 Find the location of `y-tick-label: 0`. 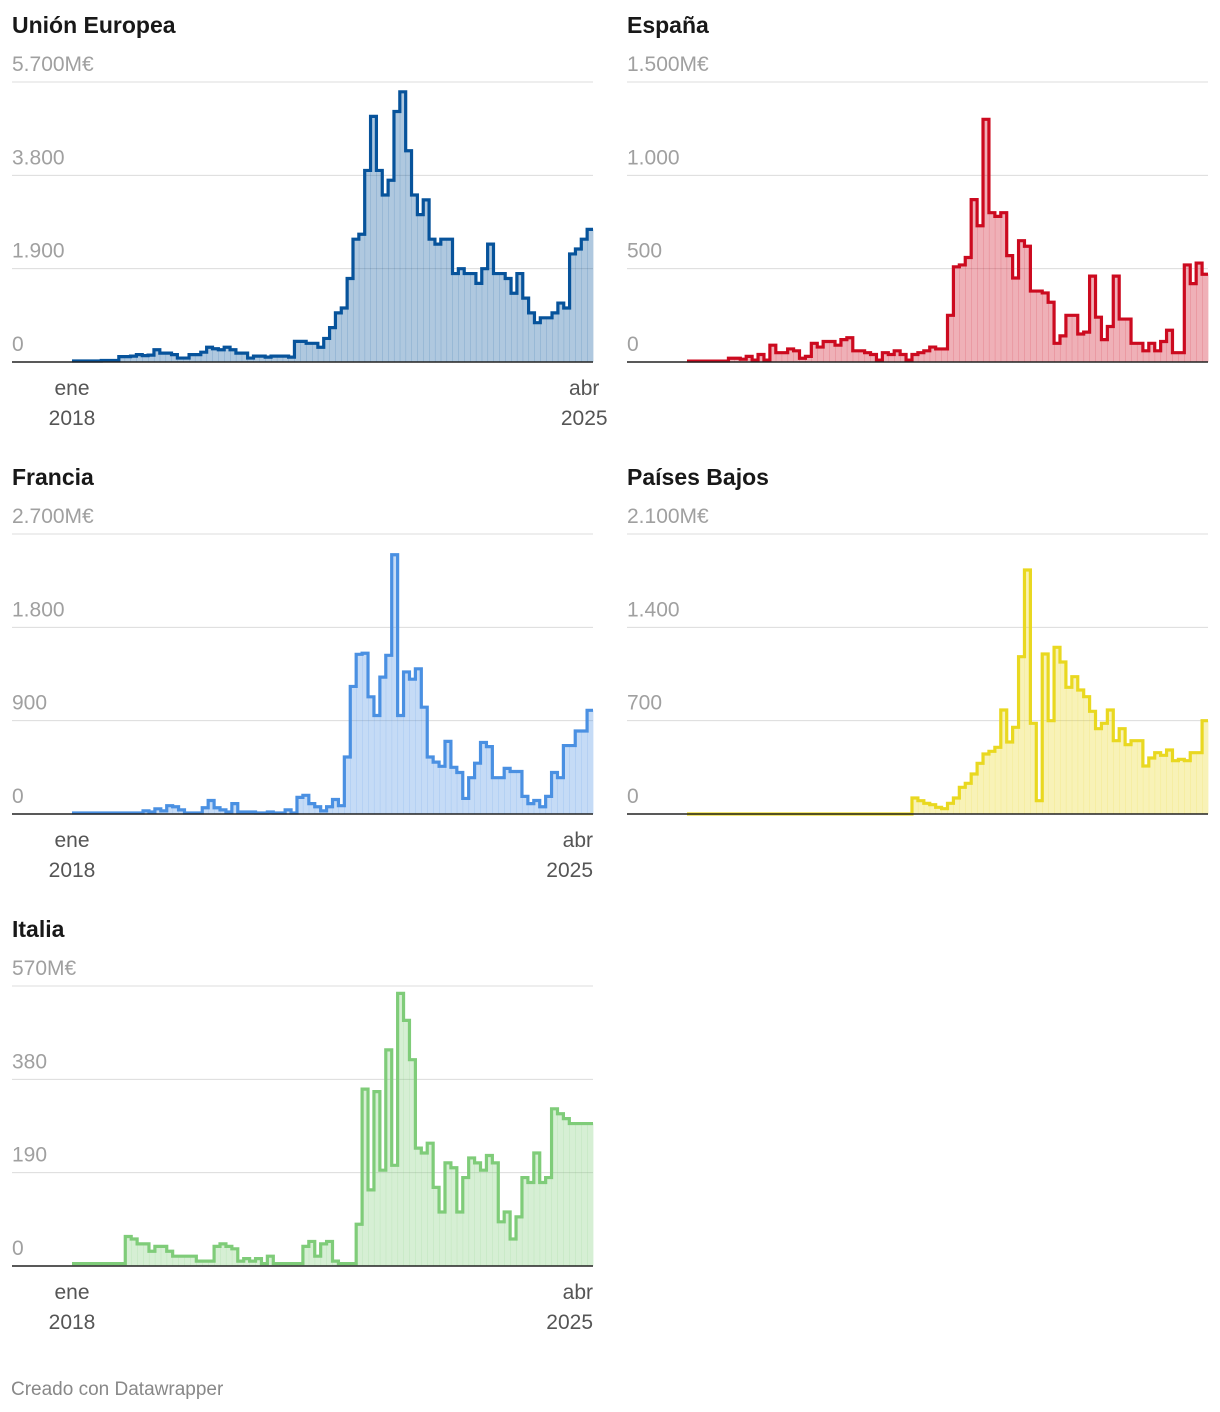

y-tick-label: 0 is located at coordinates (18, 1248).